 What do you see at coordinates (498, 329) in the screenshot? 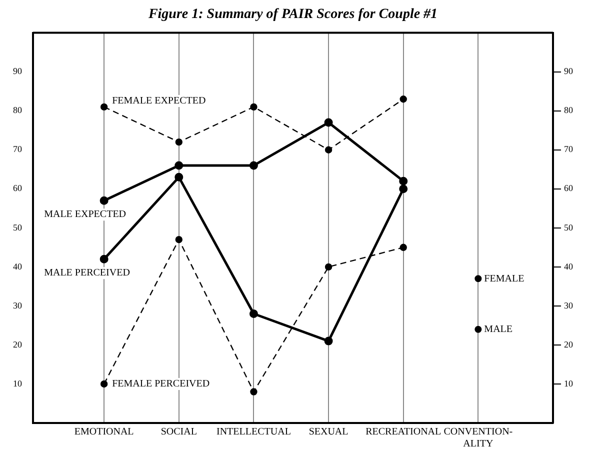
I see `series-label: MALE` at bounding box center [498, 329].